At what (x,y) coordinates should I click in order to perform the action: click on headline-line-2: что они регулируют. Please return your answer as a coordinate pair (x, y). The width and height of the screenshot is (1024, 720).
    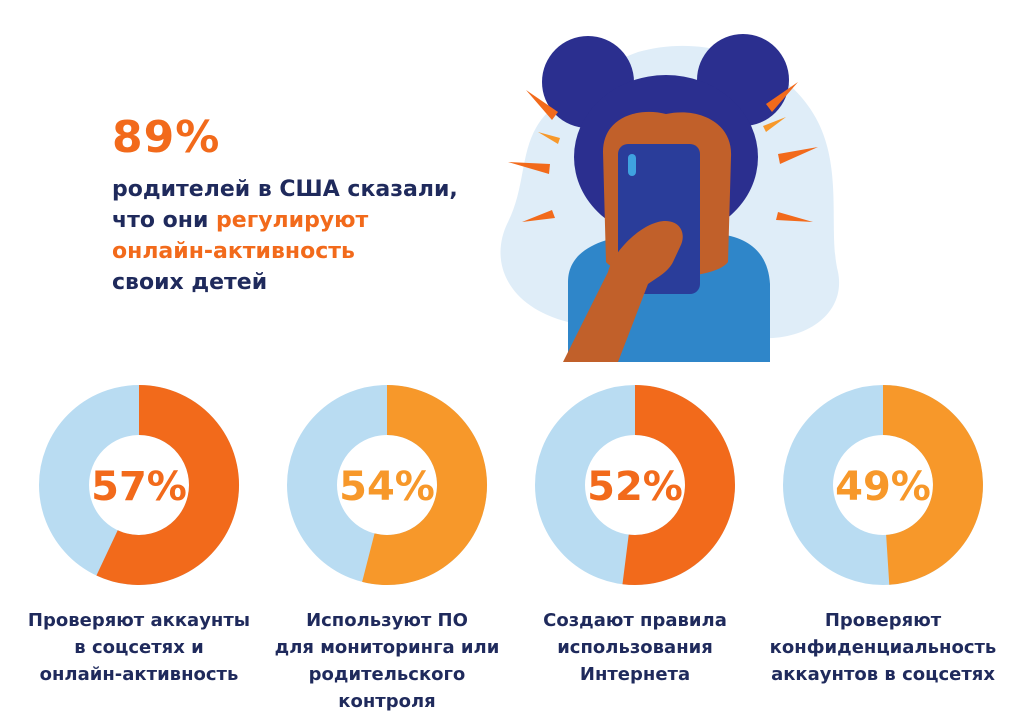
    Looking at the image, I should click on (322, 220).